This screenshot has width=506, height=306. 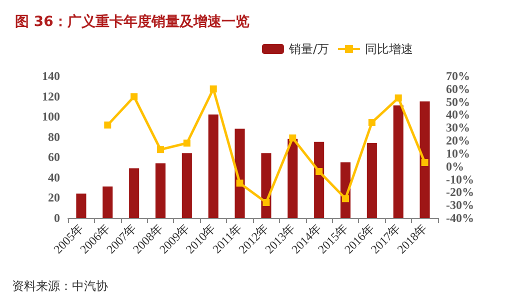 I want to click on y-tick-label: 80, so click(x=54, y=137).